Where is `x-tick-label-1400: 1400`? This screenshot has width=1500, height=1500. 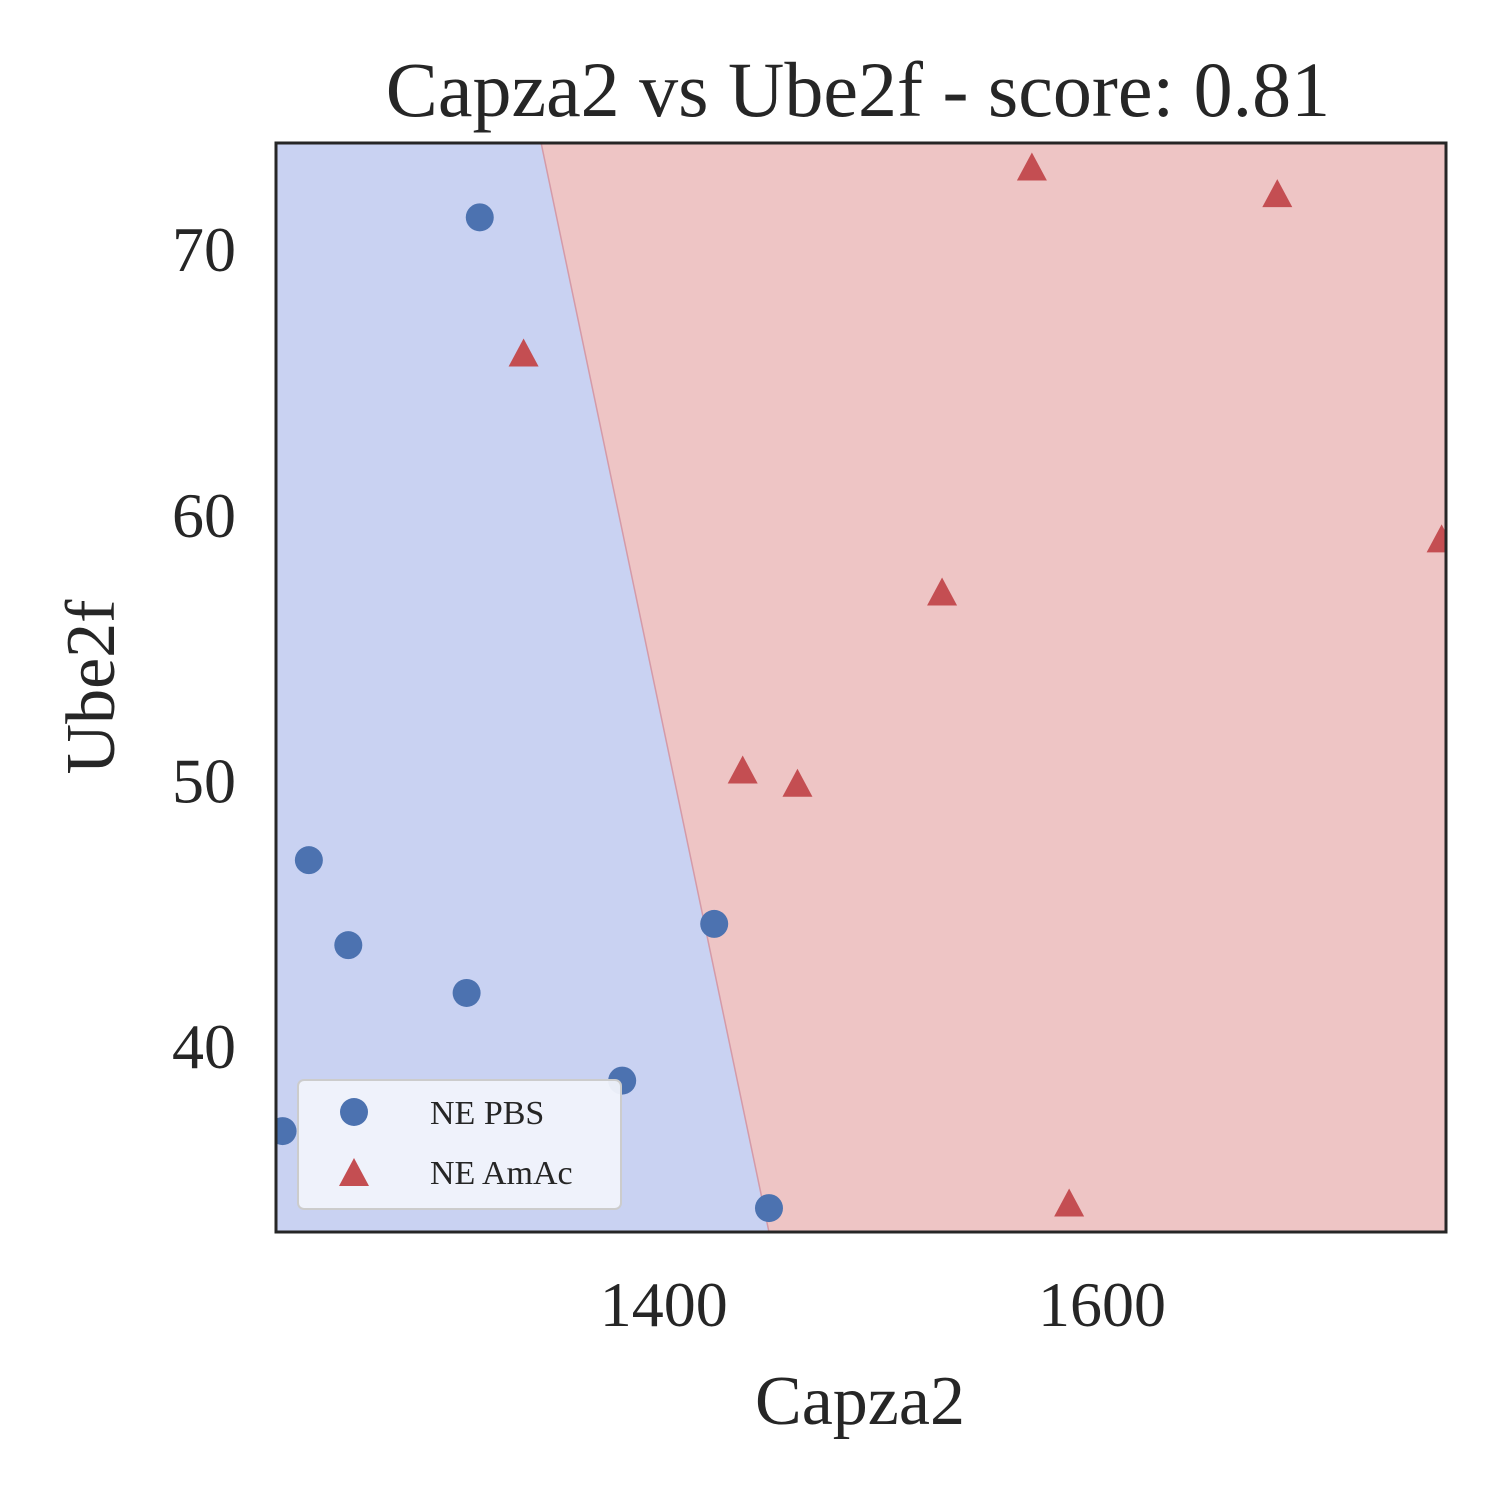 x-tick-label-1400: 1400 is located at coordinates (664, 1304).